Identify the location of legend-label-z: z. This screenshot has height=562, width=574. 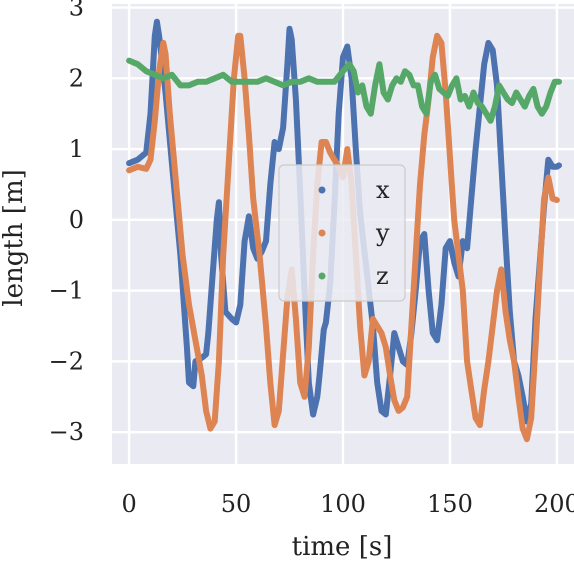
(382, 276).